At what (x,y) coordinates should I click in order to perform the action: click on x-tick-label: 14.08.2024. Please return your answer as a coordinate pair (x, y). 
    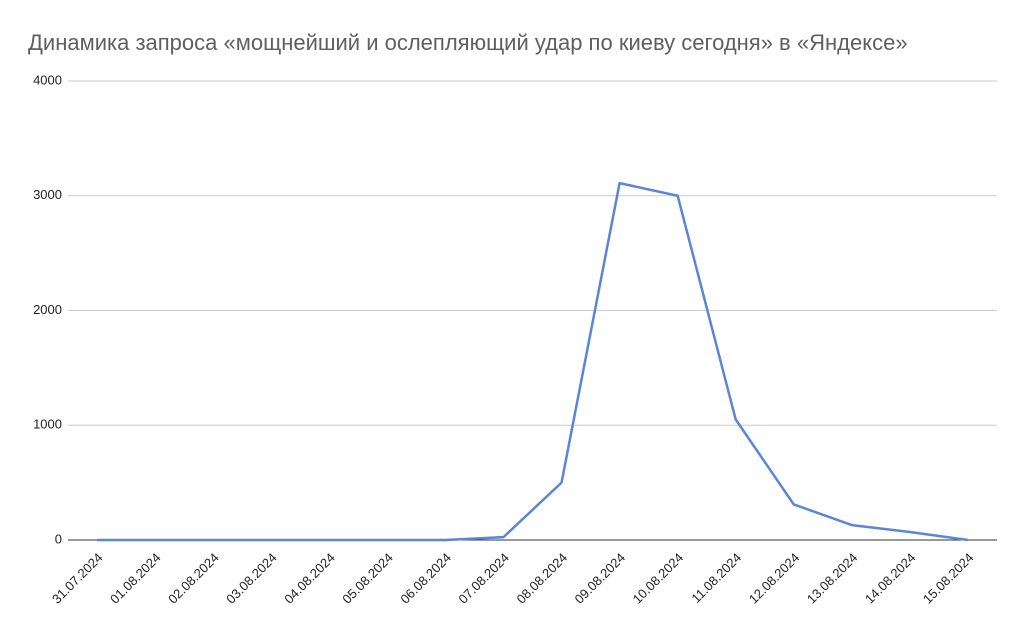
    Looking at the image, I should click on (890, 578).